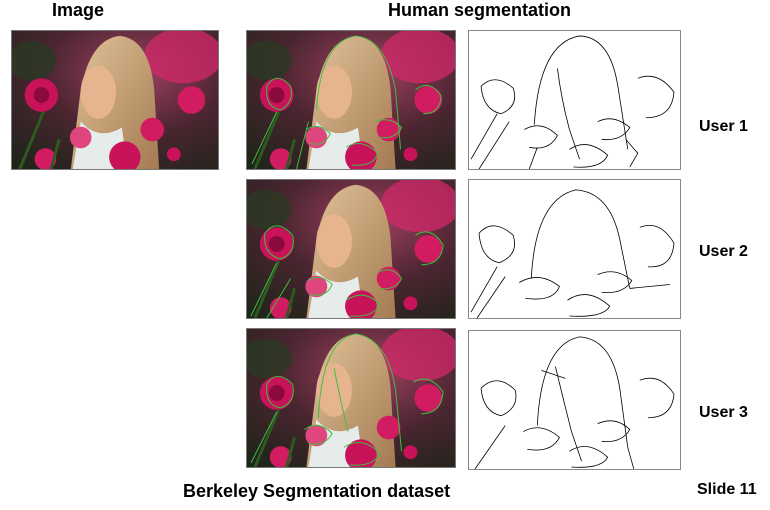 The height and width of the screenshot is (510, 770). I want to click on user-label: User 2, so click(723, 251).